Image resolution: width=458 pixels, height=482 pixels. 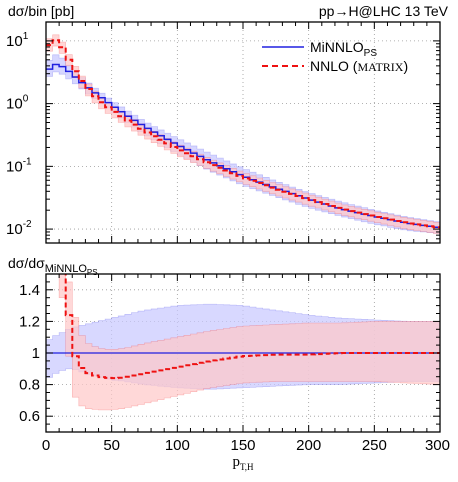 What do you see at coordinates (111, 445) in the screenshot?
I see `xtick-label-1: 50` at bounding box center [111, 445].